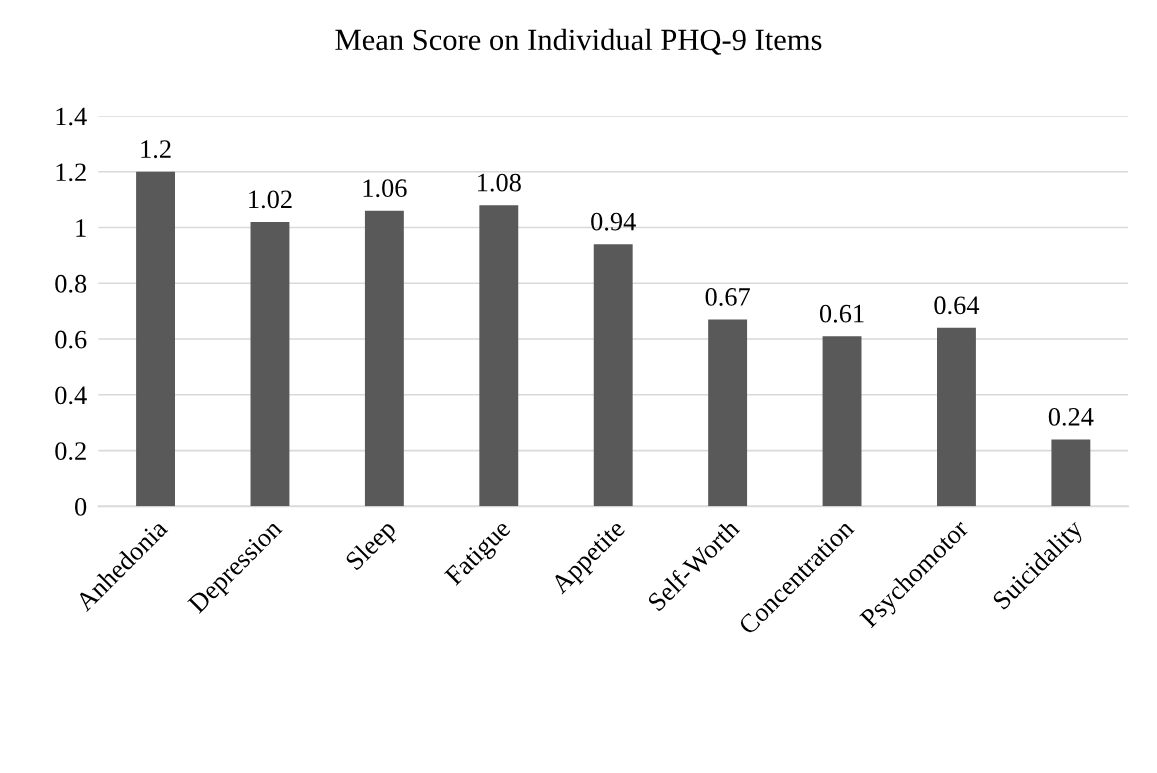 This screenshot has height=773, width=1157. I want to click on data-label: 0.94, so click(613, 221).